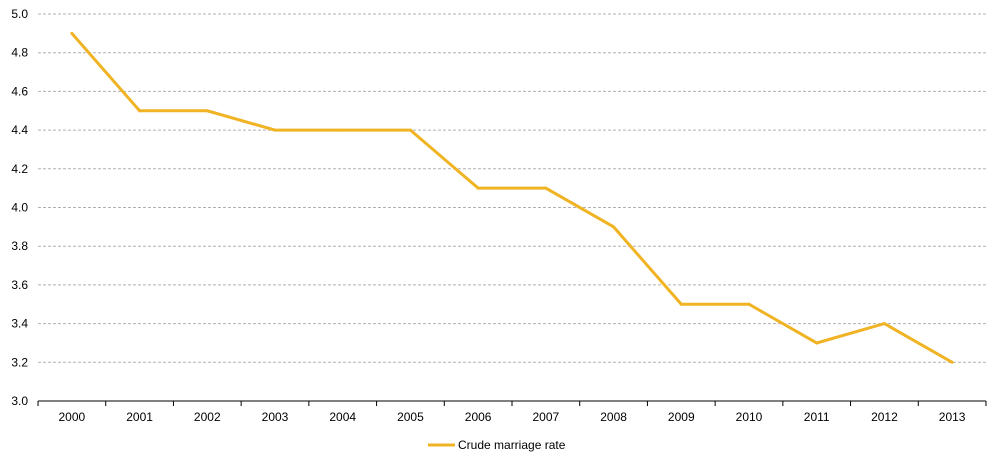  What do you see at coordinates (512, 403) in the screenshot?
I see `x-axis` at bounding box center [512, 403].